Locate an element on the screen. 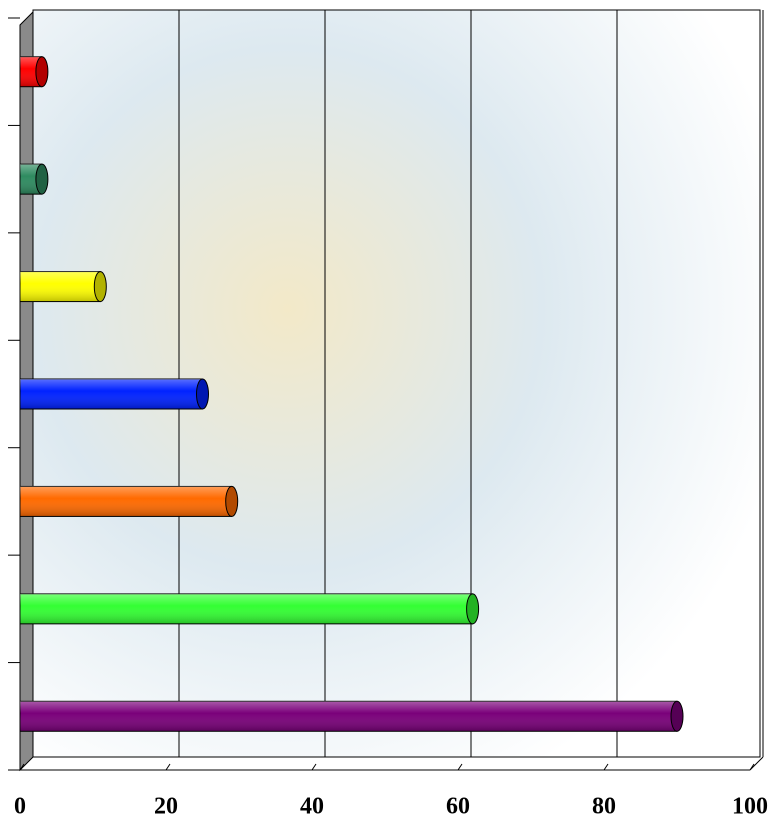 This screenshot has height=825, width=778. x-tick-label: 20 is located at coordinates (166, 807).